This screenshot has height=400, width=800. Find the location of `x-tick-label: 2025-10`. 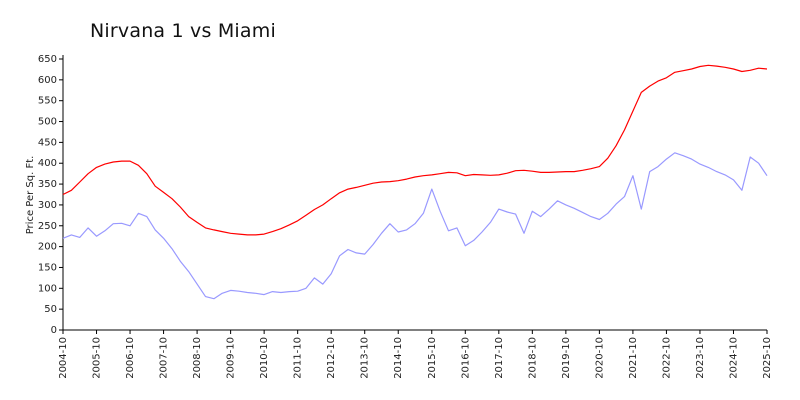

x-tick-label: 2025-10 is located at coordinates (767, 358).